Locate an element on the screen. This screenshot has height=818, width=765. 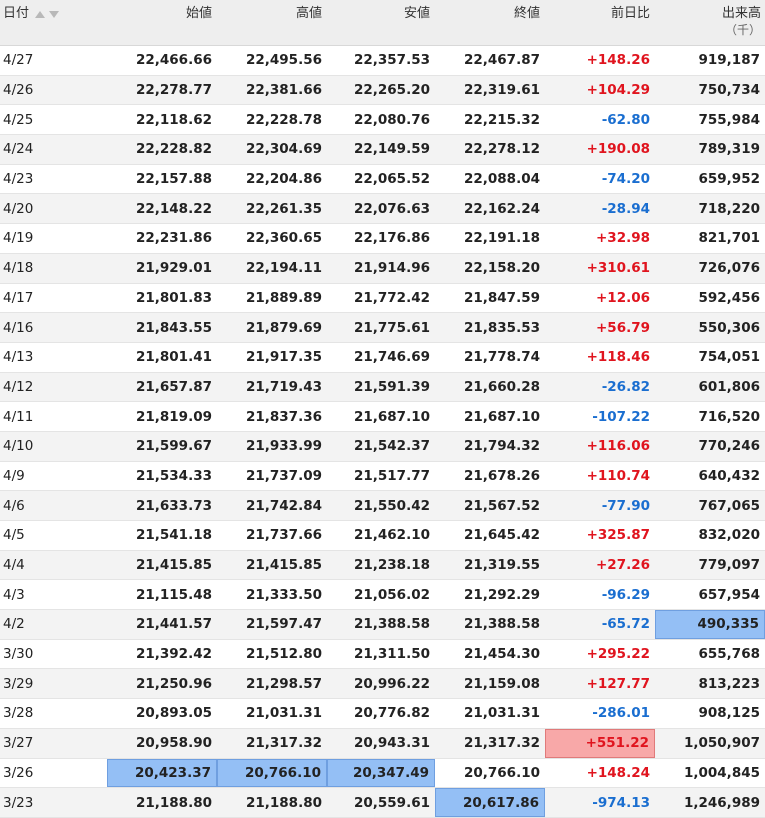
volume-cell: 832,020 is located at coordinates (729, 535).